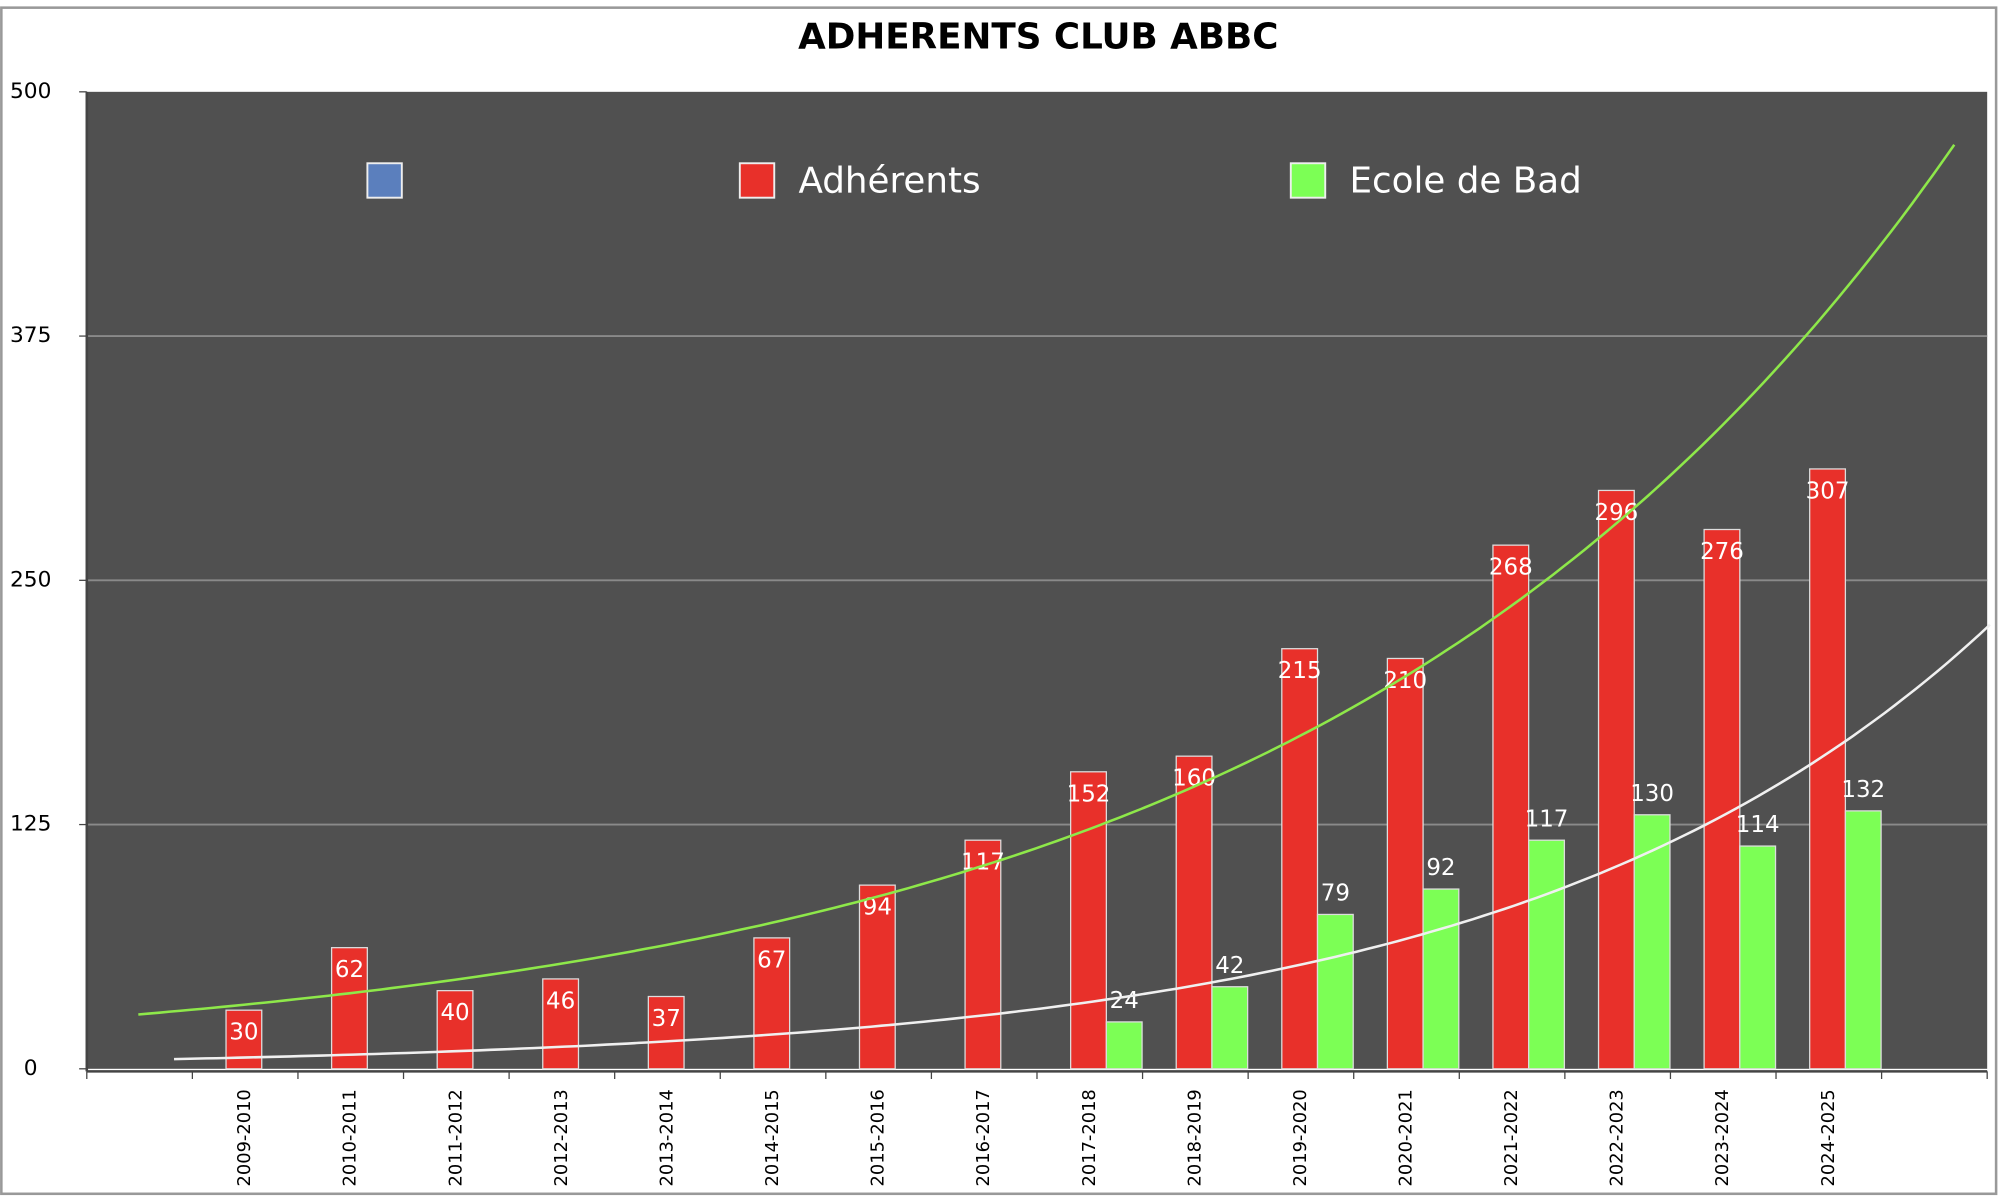  What do you see at coordinates (30, 824) in the screenshot?
I see `y-tick-label: 125` at bounding box center [30, 824].